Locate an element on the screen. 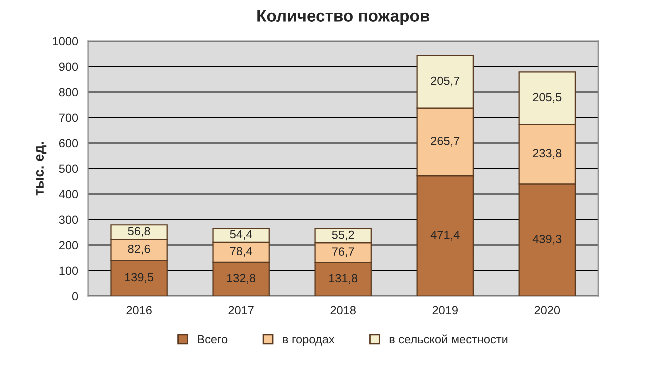 This screenshot has width=654, height=375. data-label: 54,4 is located at coordinates (241, 235).